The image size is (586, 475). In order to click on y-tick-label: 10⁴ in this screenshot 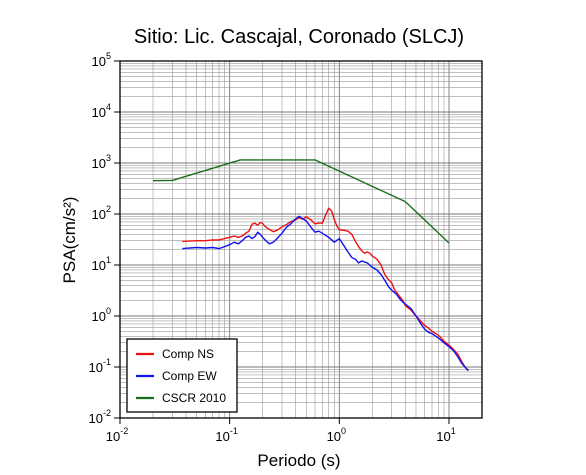, I will do `click(101, 111)`.